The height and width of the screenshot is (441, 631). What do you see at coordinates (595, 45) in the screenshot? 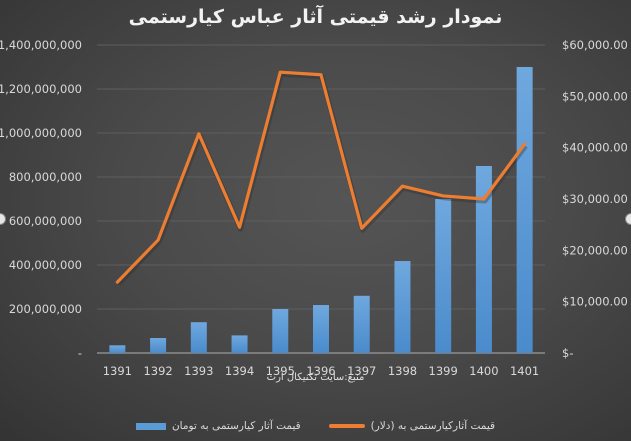
I see `right-axis-tick: $60,000.00` at bounding box center [595, 45].